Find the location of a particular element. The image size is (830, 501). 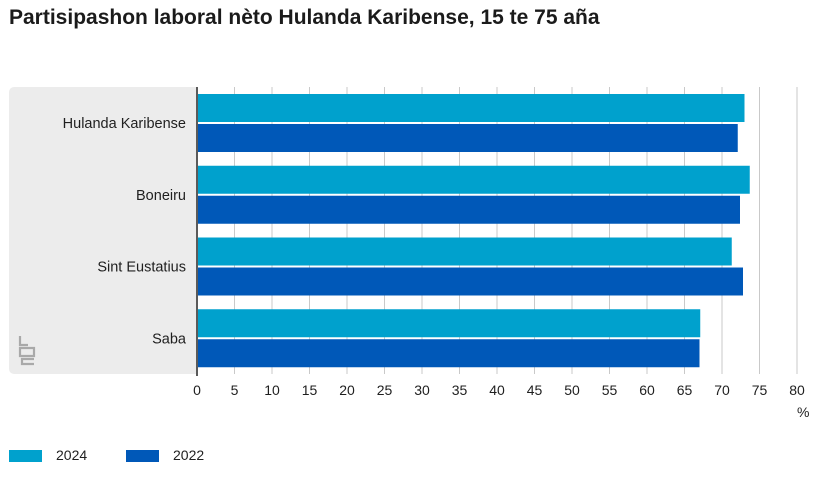

x-tick-label: 40 is located at coordinates (497, 390).